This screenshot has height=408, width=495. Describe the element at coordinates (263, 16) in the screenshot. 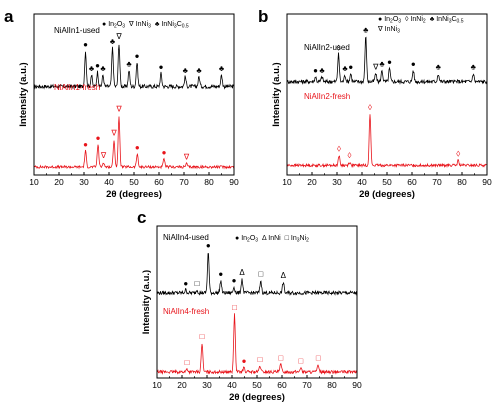

I see `panel-letter: b` at that location.